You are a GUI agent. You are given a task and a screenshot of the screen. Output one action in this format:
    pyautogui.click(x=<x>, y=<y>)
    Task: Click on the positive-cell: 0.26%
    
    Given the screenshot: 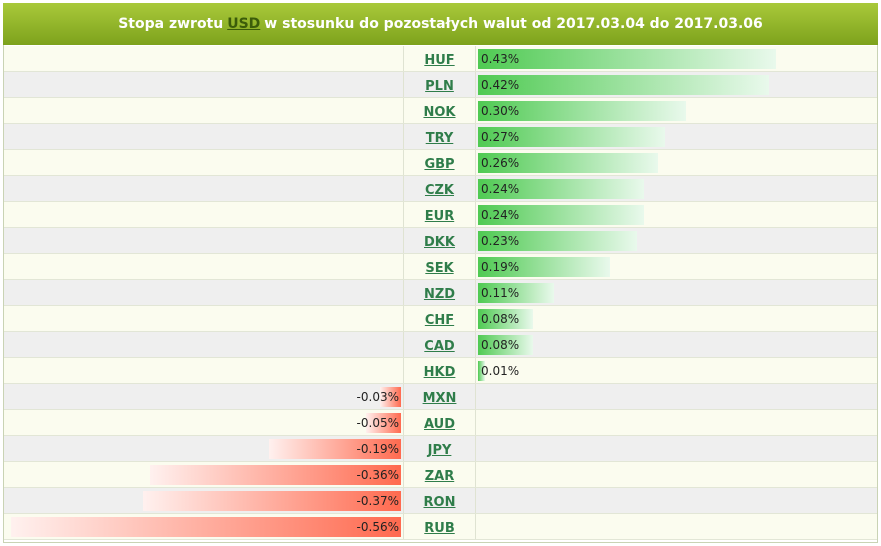 What is the action you would take?
    pyautogui.click(x=676, y=162)
    